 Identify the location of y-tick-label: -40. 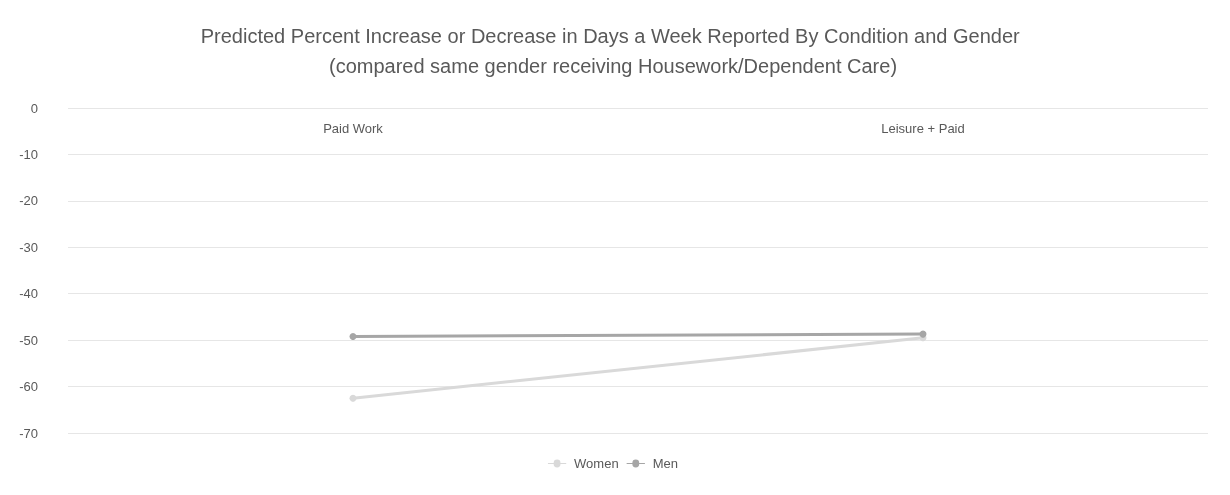
(28, 294).